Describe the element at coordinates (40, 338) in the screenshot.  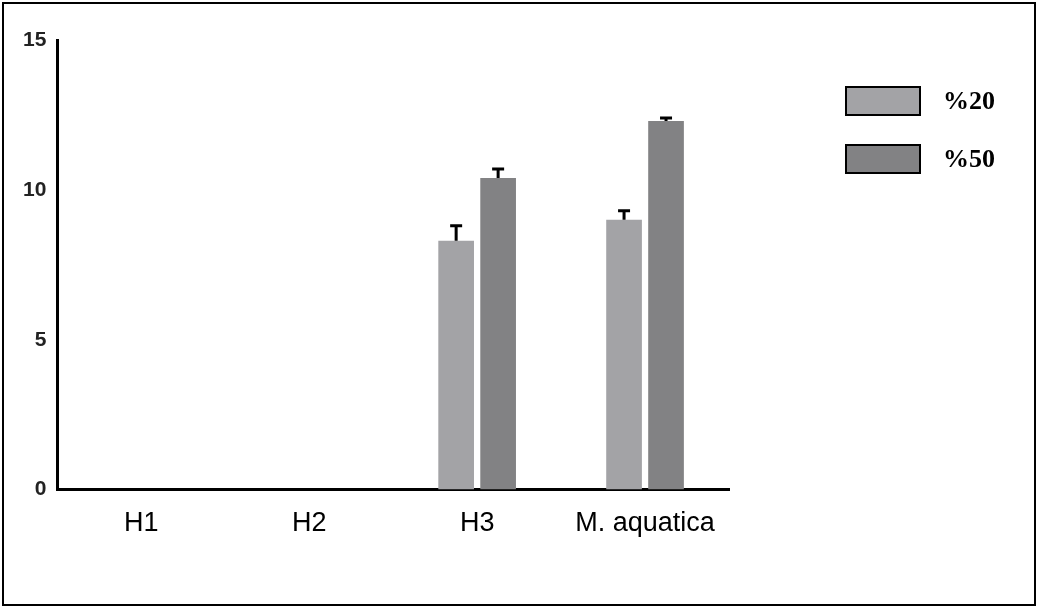
I see `y-tick-label: 5` at that location.